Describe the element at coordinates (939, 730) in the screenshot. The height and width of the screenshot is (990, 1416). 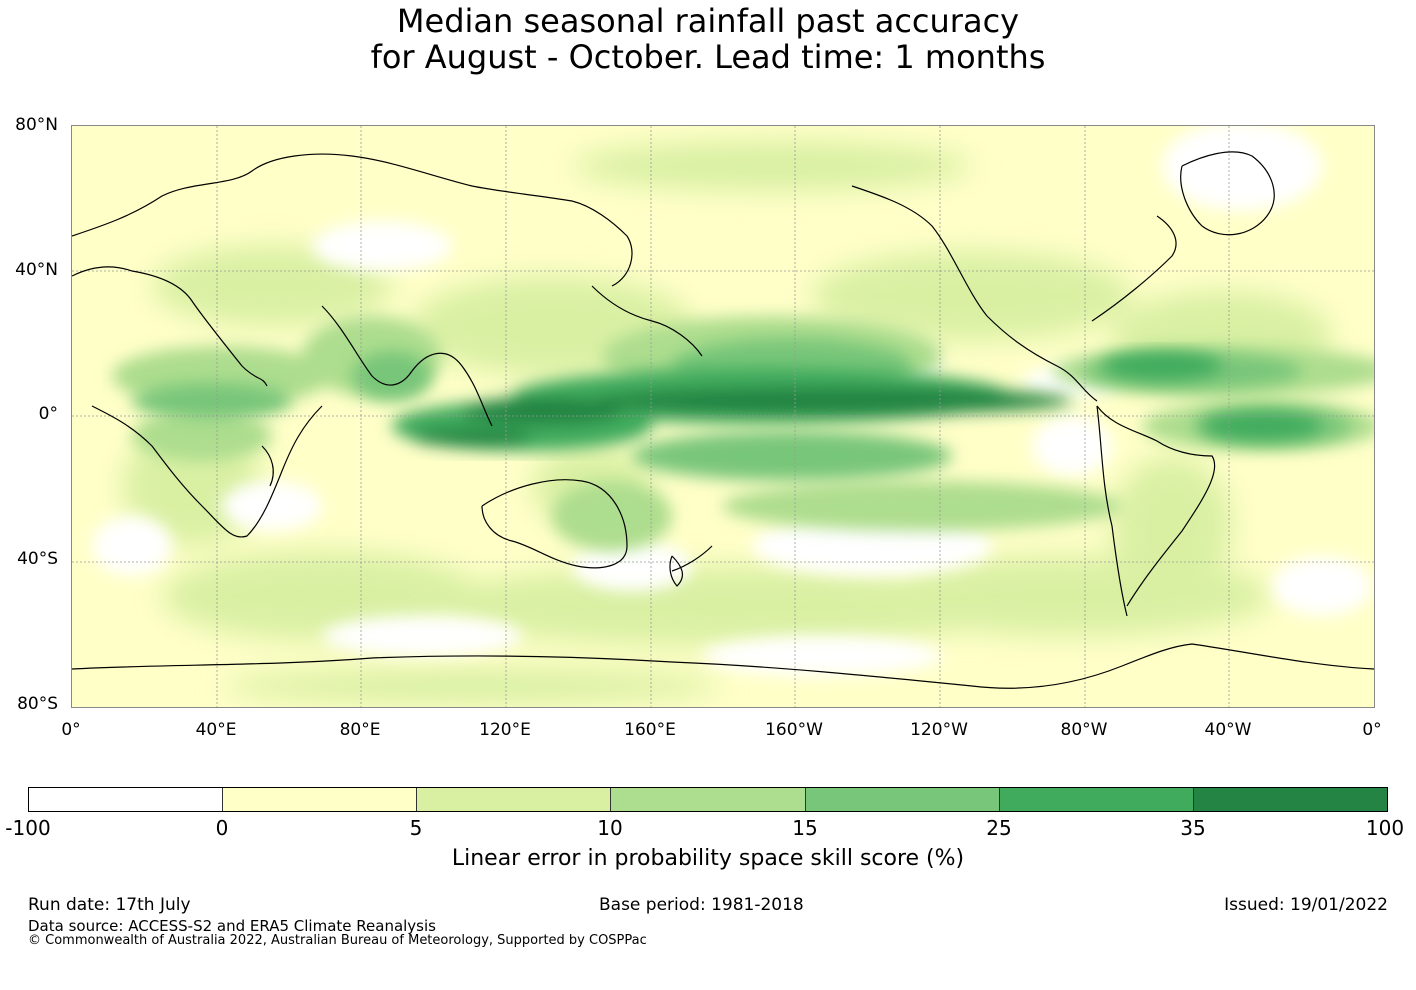
I see `lon-label-120w: 120°W` at that location.